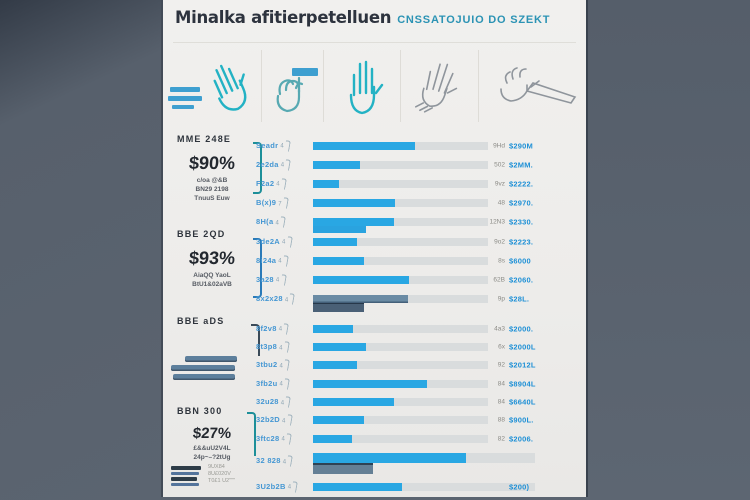  I want to click on row-count-text: 9vz, so click(499, 184).